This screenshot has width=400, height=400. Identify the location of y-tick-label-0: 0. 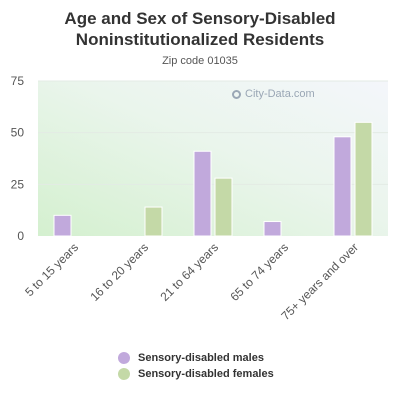
(20, 236).